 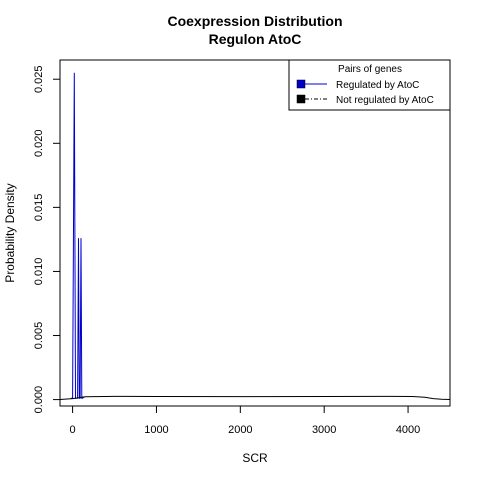 I want to click on series-line-not-regulated, so click(x=255, y=397).